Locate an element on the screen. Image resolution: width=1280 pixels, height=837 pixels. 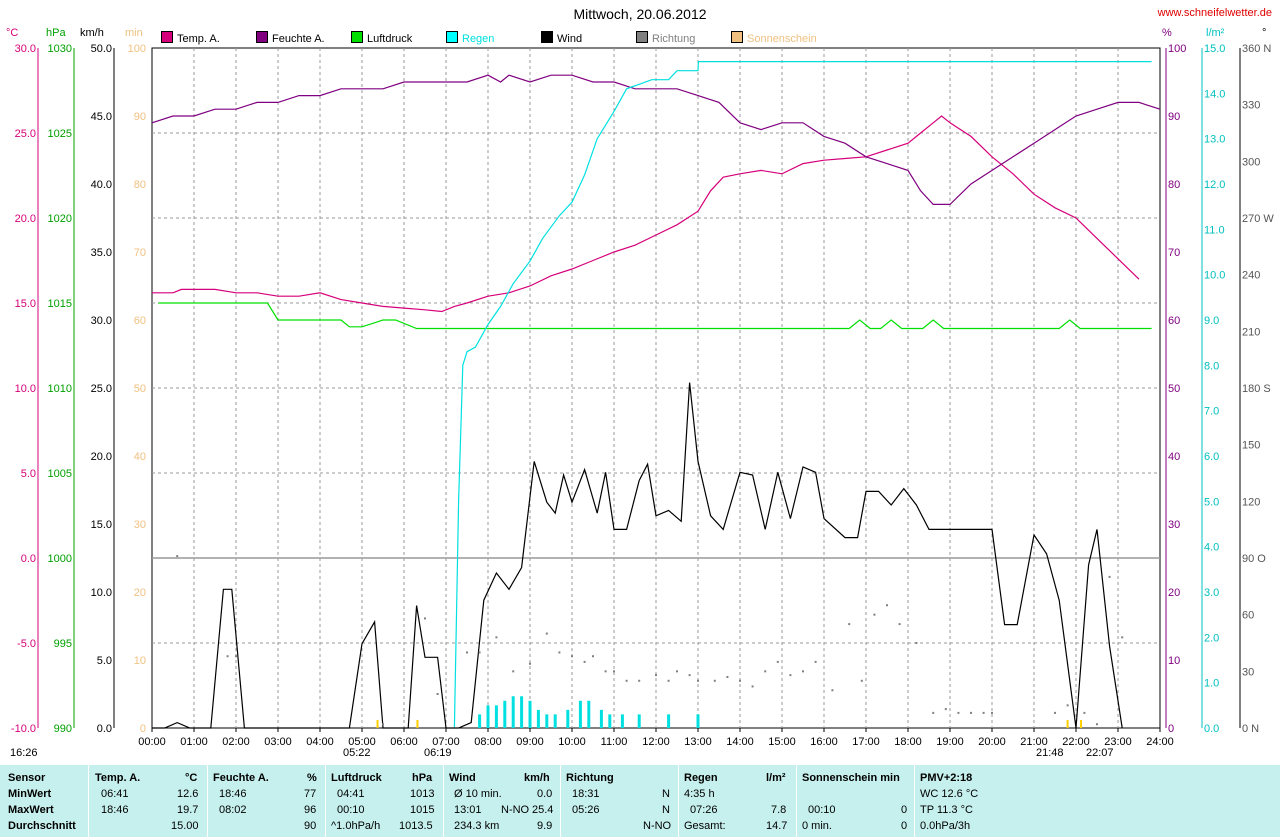
pressure-tick-label: 1020 is located at coordinates (60, 219).